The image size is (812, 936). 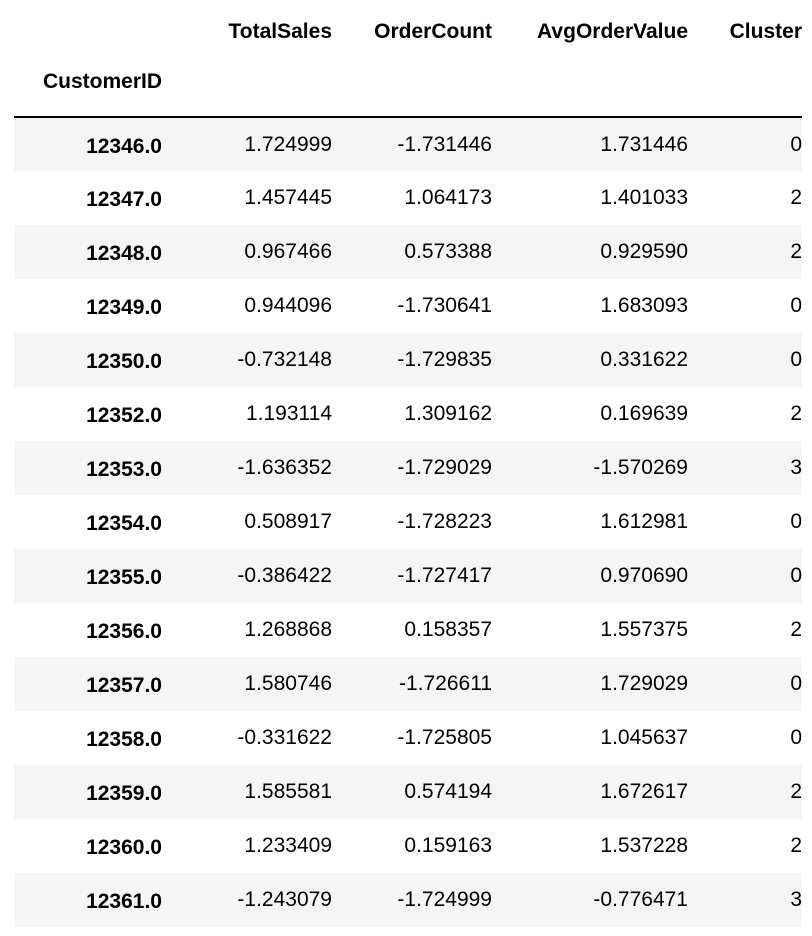 I want to click on cell-avgordervalue: 1.731446, so click(x=592, y=144).